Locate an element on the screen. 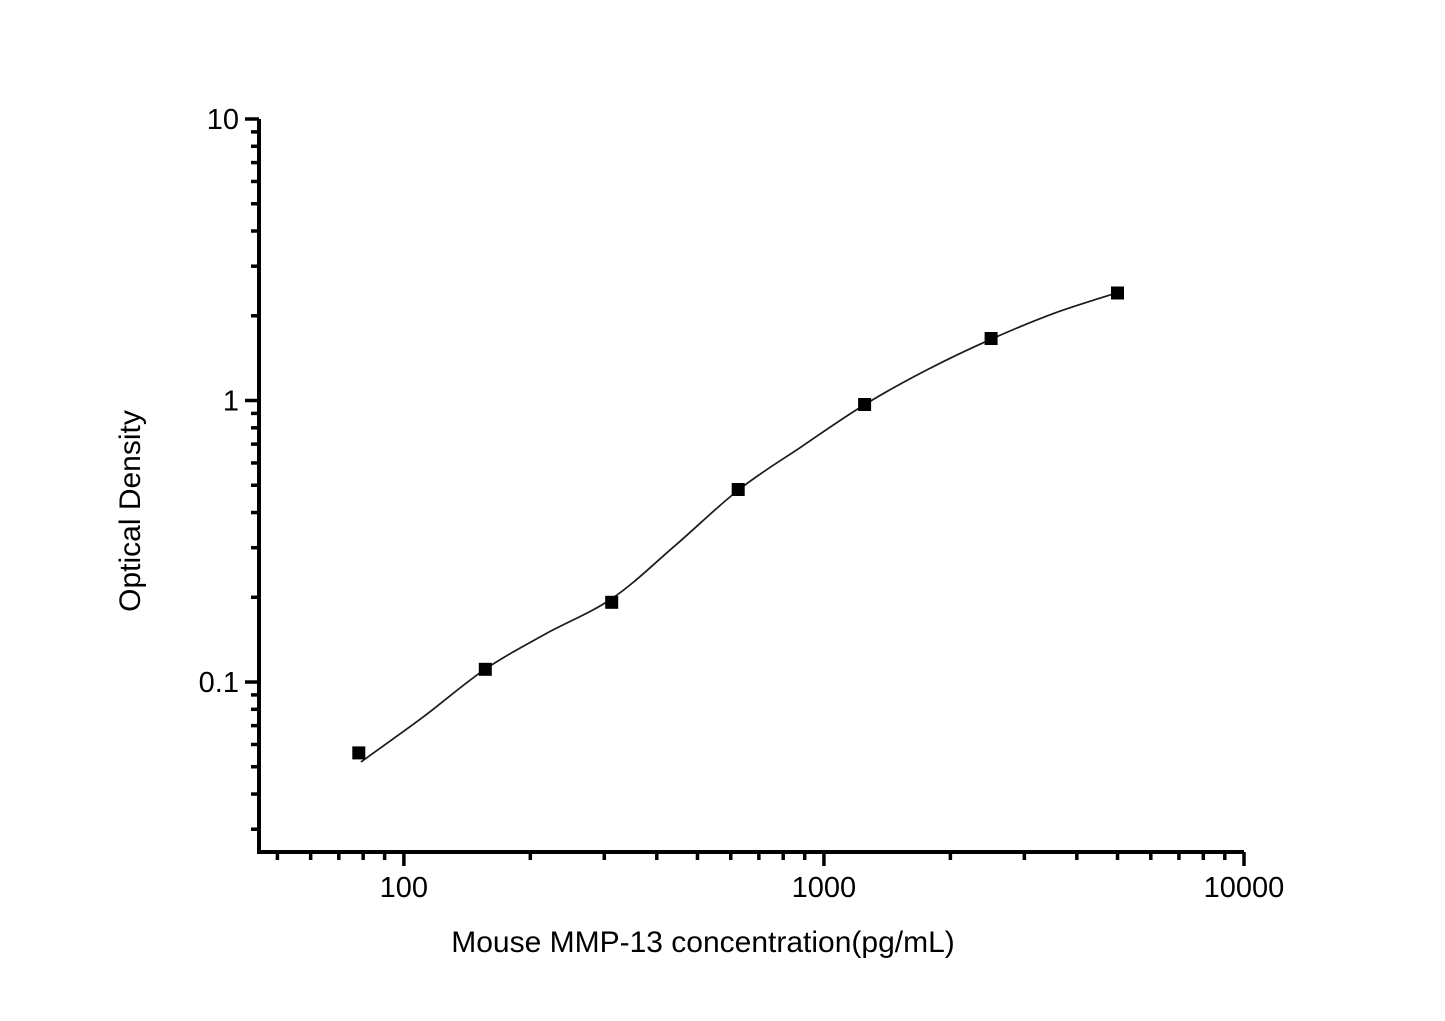 Image resolution: width=1445 pixels, height=1021 pixels. y-tick-label: 1 is located at coordinates (231, 402).